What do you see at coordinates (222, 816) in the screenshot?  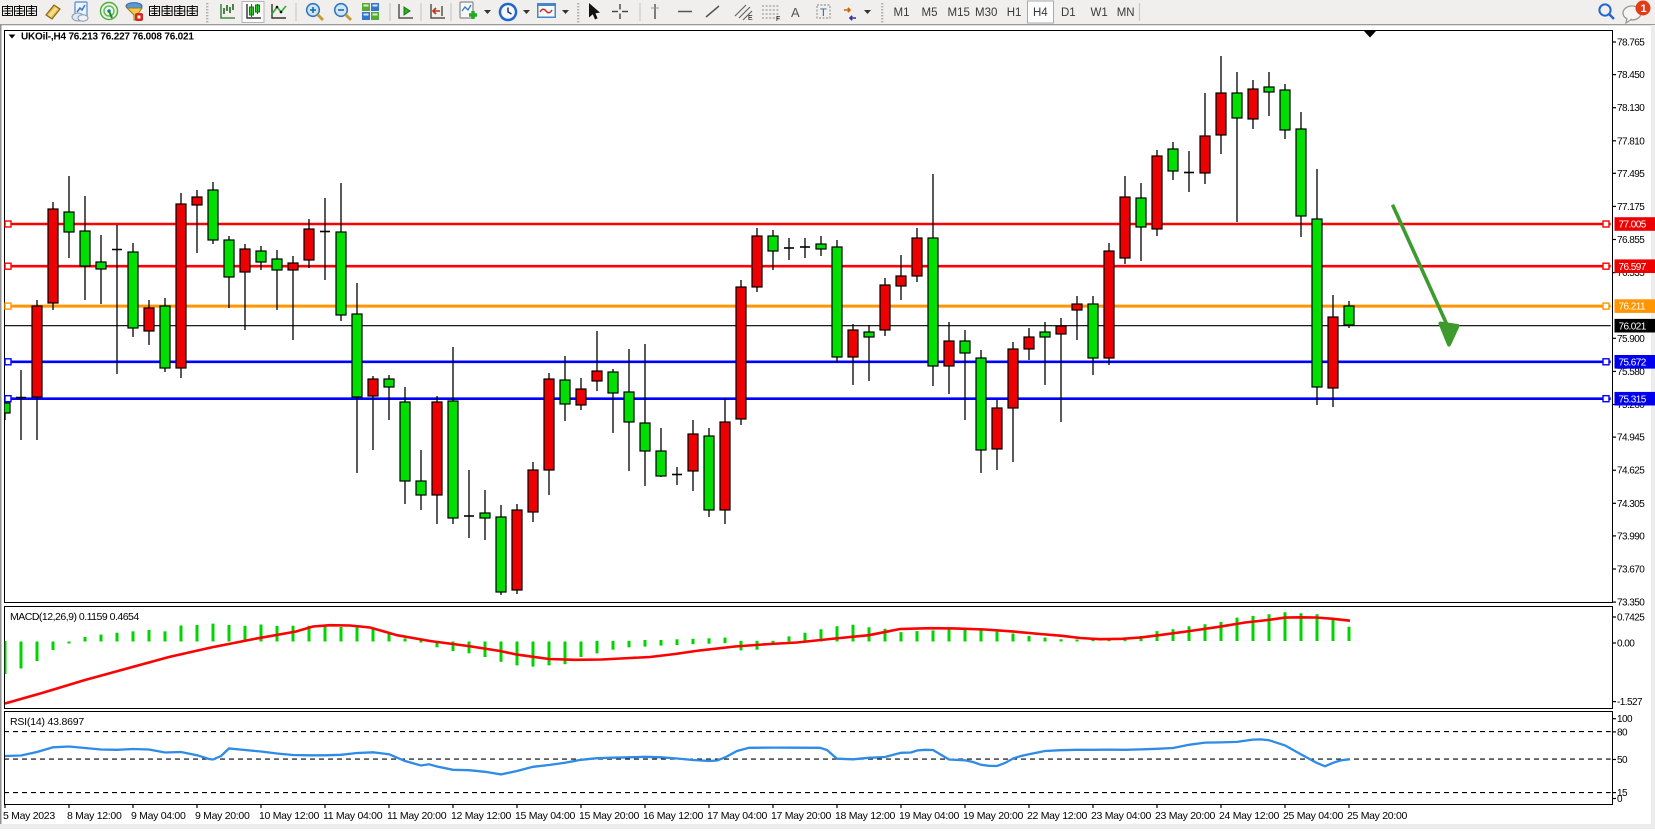 I see `svg-text: 9 May 20:00` at bounding box center [222, 816].